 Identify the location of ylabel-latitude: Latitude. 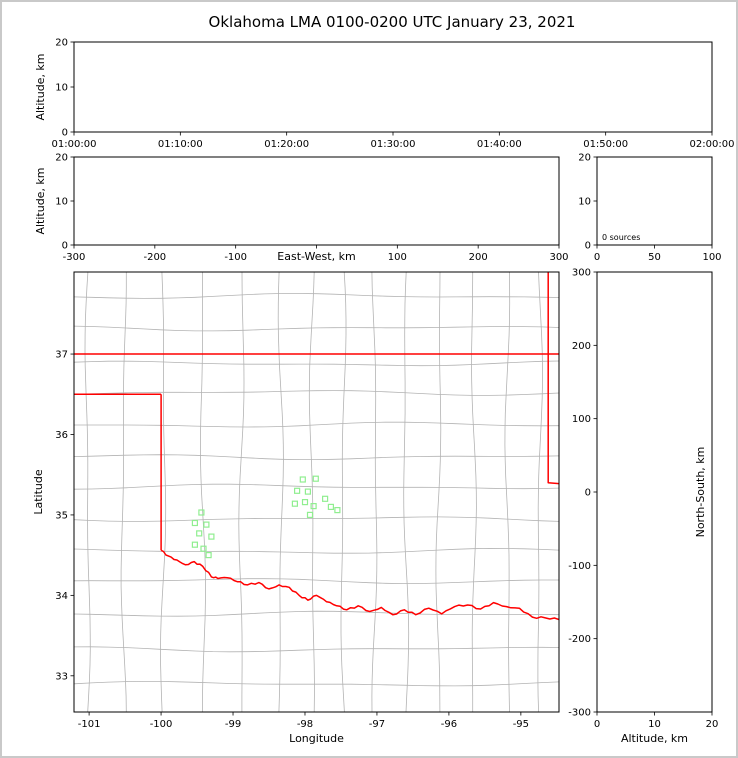
(38, 492).